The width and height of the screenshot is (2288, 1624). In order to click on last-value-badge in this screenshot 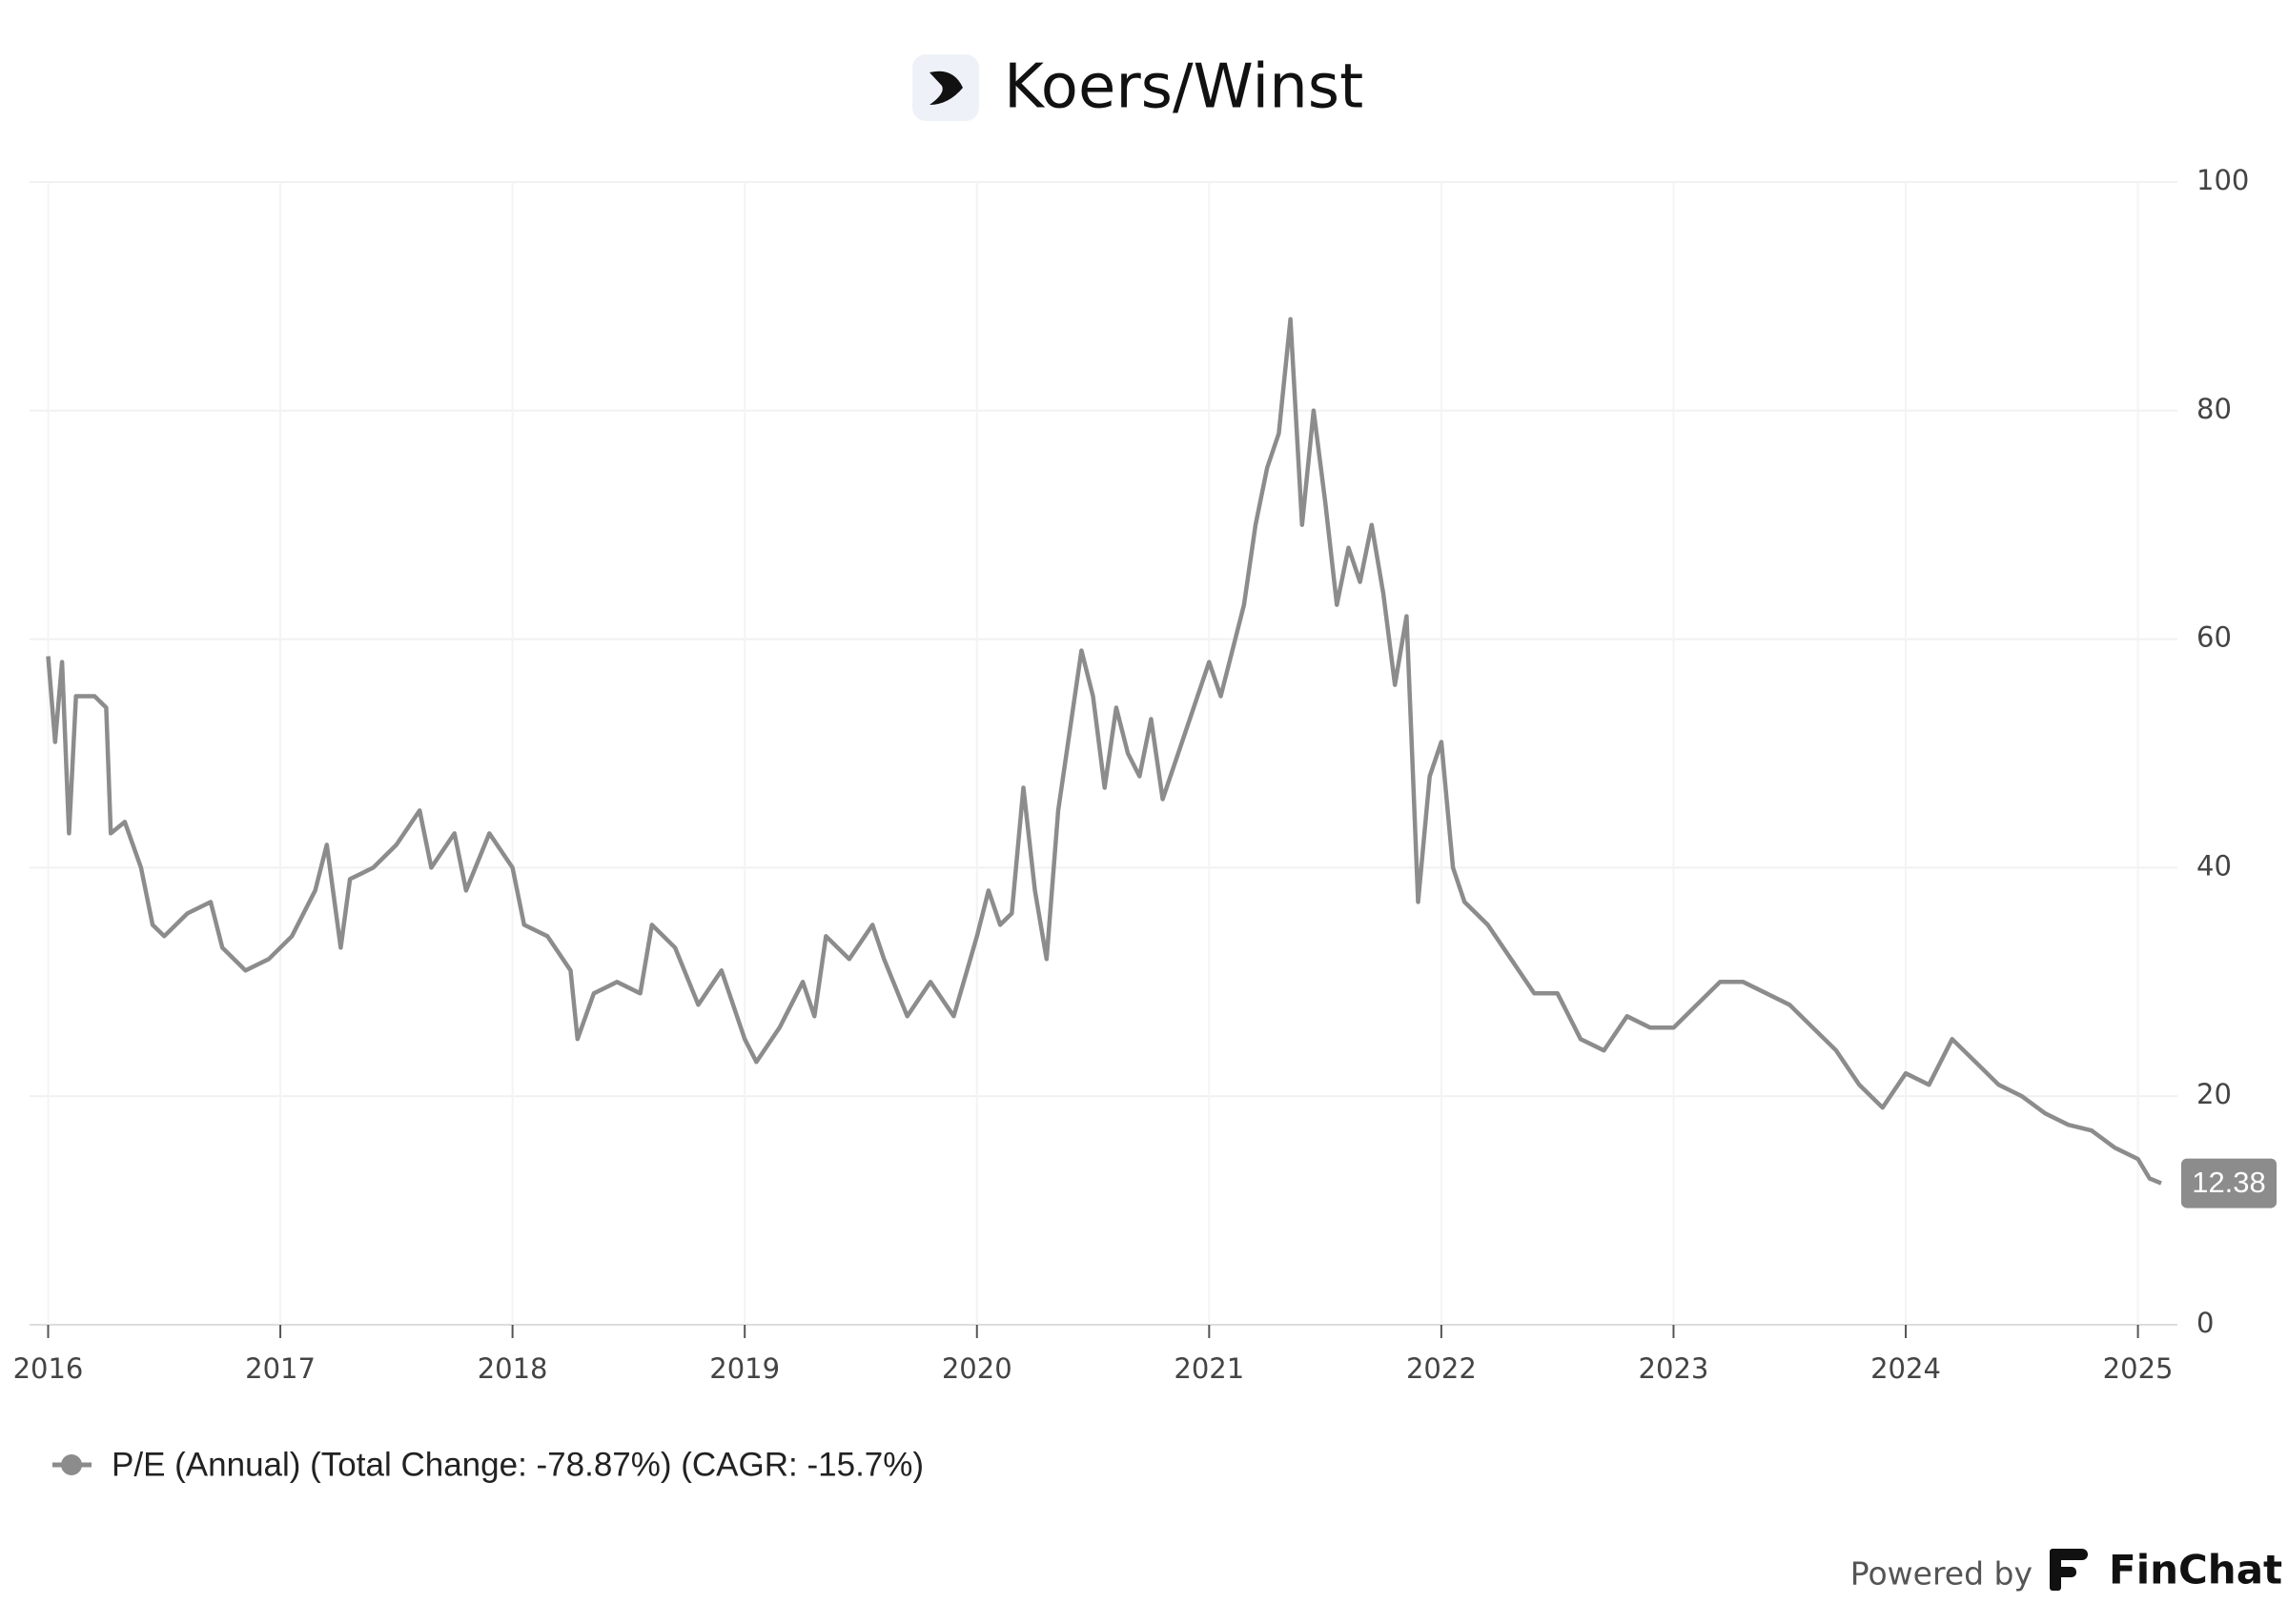, I will do `click(2229, 1183)`.